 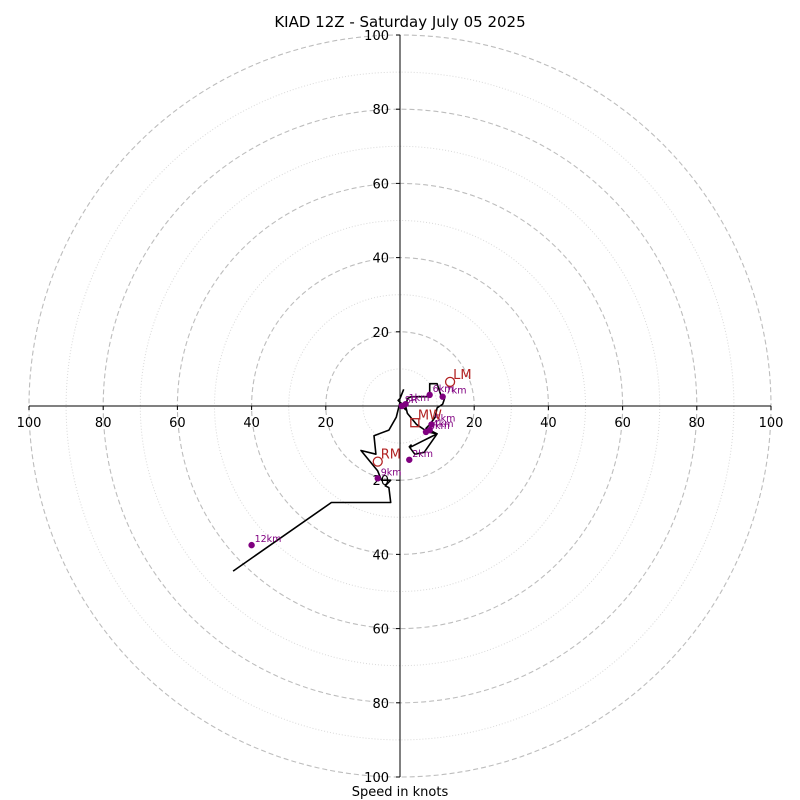 What do you see at coordinates (380, 333) in the screenshot?
I see `y-tick-label: 20` at bounding box center [380, 333].